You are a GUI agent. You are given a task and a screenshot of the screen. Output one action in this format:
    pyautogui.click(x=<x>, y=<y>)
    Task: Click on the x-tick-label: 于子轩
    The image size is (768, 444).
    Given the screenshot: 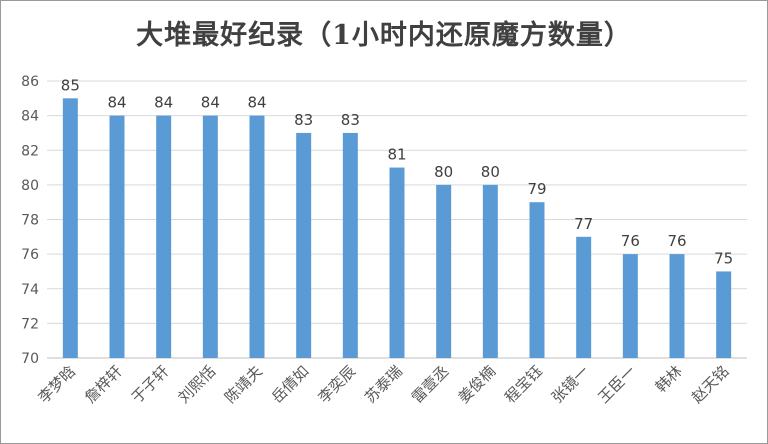 What is the action you would take?
    pyautogui.click(x=150, y=384)
    